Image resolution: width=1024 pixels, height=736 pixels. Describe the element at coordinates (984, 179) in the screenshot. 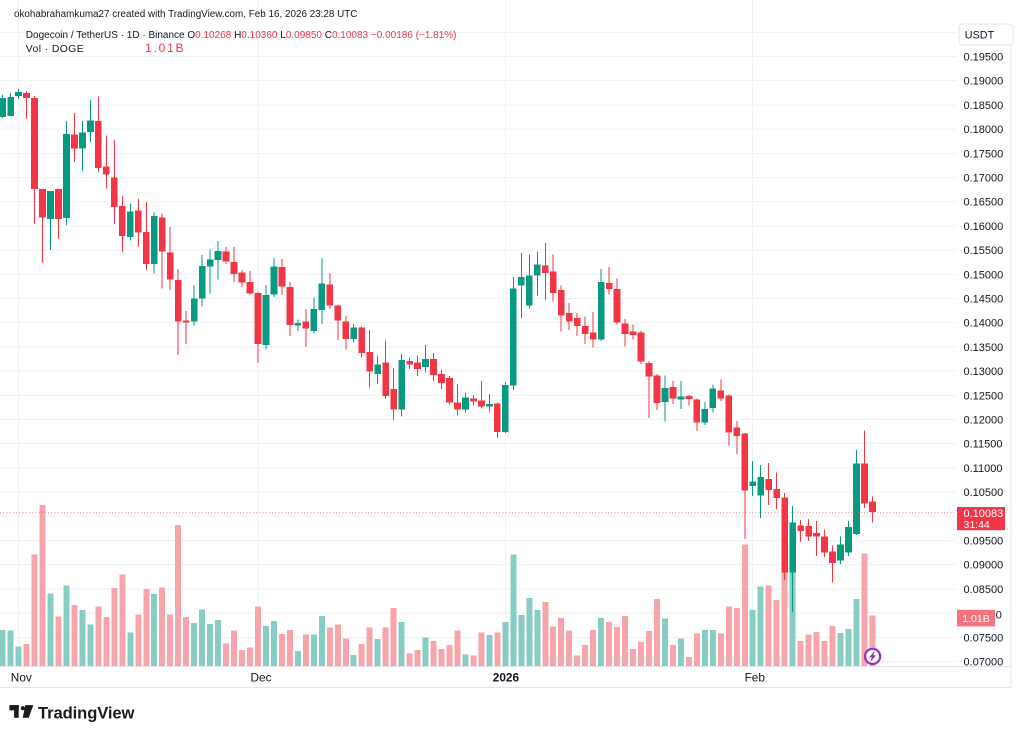

I see `svg-text: 0.17000` at that location.